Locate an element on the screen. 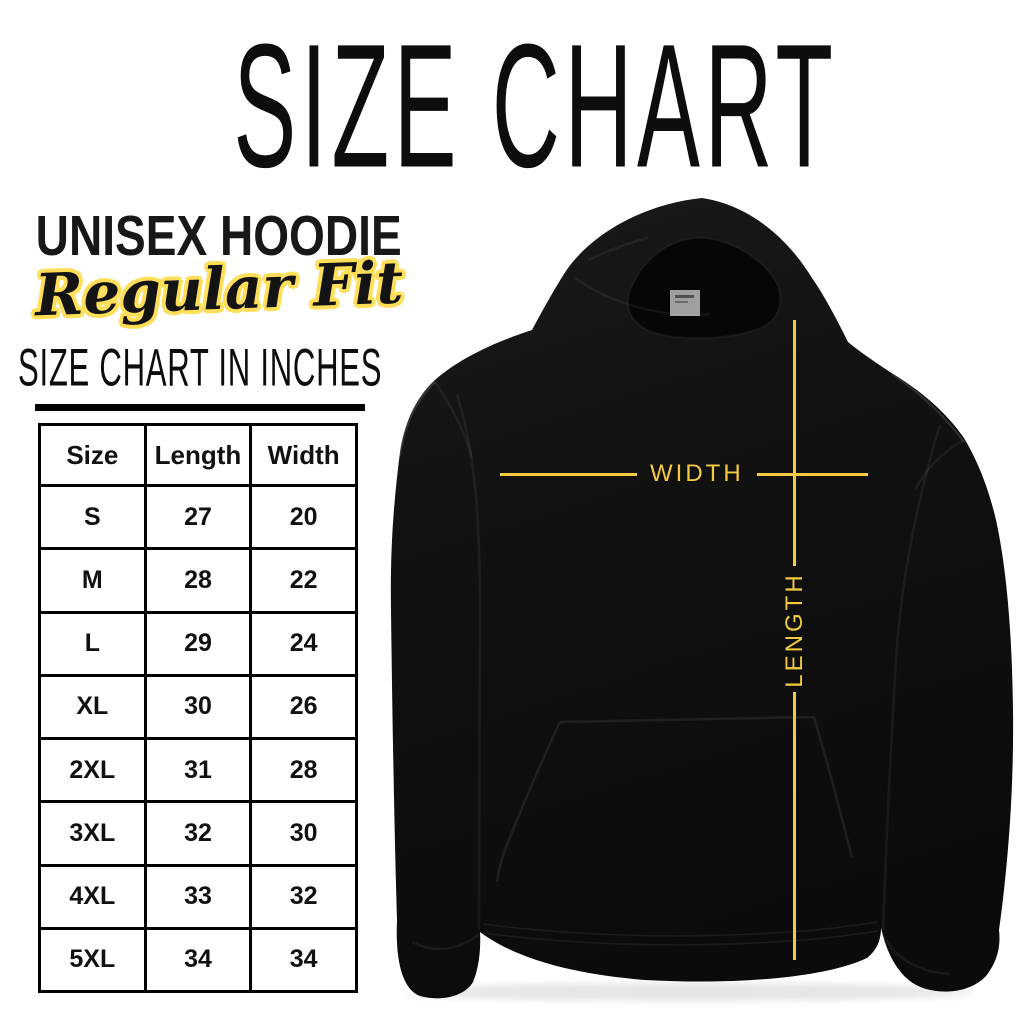  table-cell: 4XL is located at coordinates (92, 896).